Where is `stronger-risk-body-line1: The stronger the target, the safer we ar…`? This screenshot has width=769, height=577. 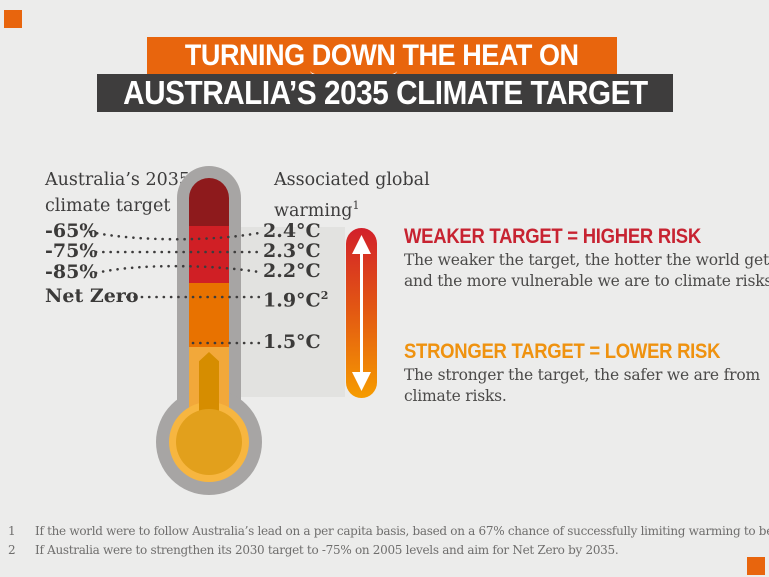 stronger-risk-body-line1: The stronger the target, the safer we ar… is located at coordinates (582, 375).